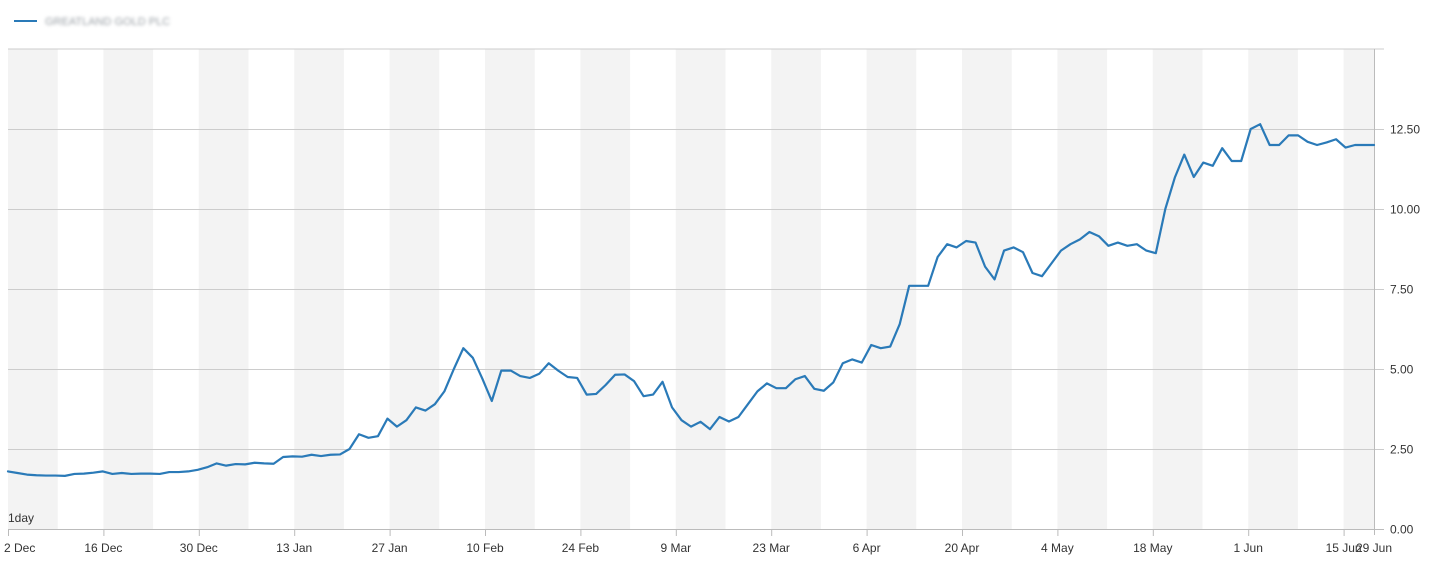 Image resolution: width=1430 pixels, height=568 pixels. Describe the element at coordinates (21, 518) in the screenshot. I see `interval-label: 1day` at that location.